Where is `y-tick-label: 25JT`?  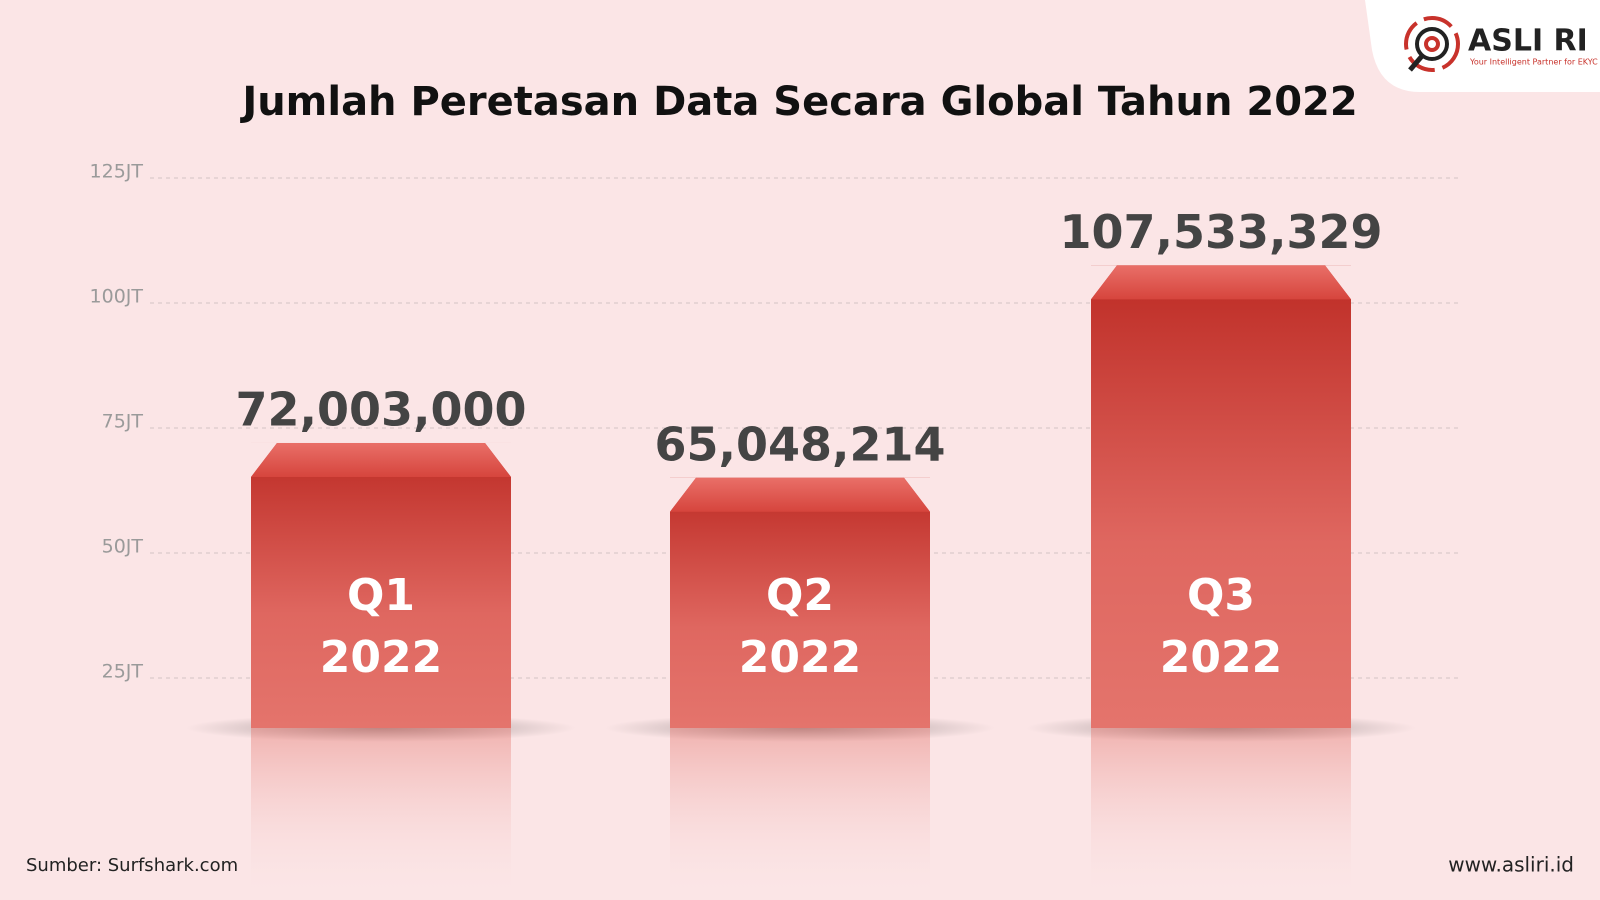 y-tick-label: 25JT is located at coordinates (123, 672).